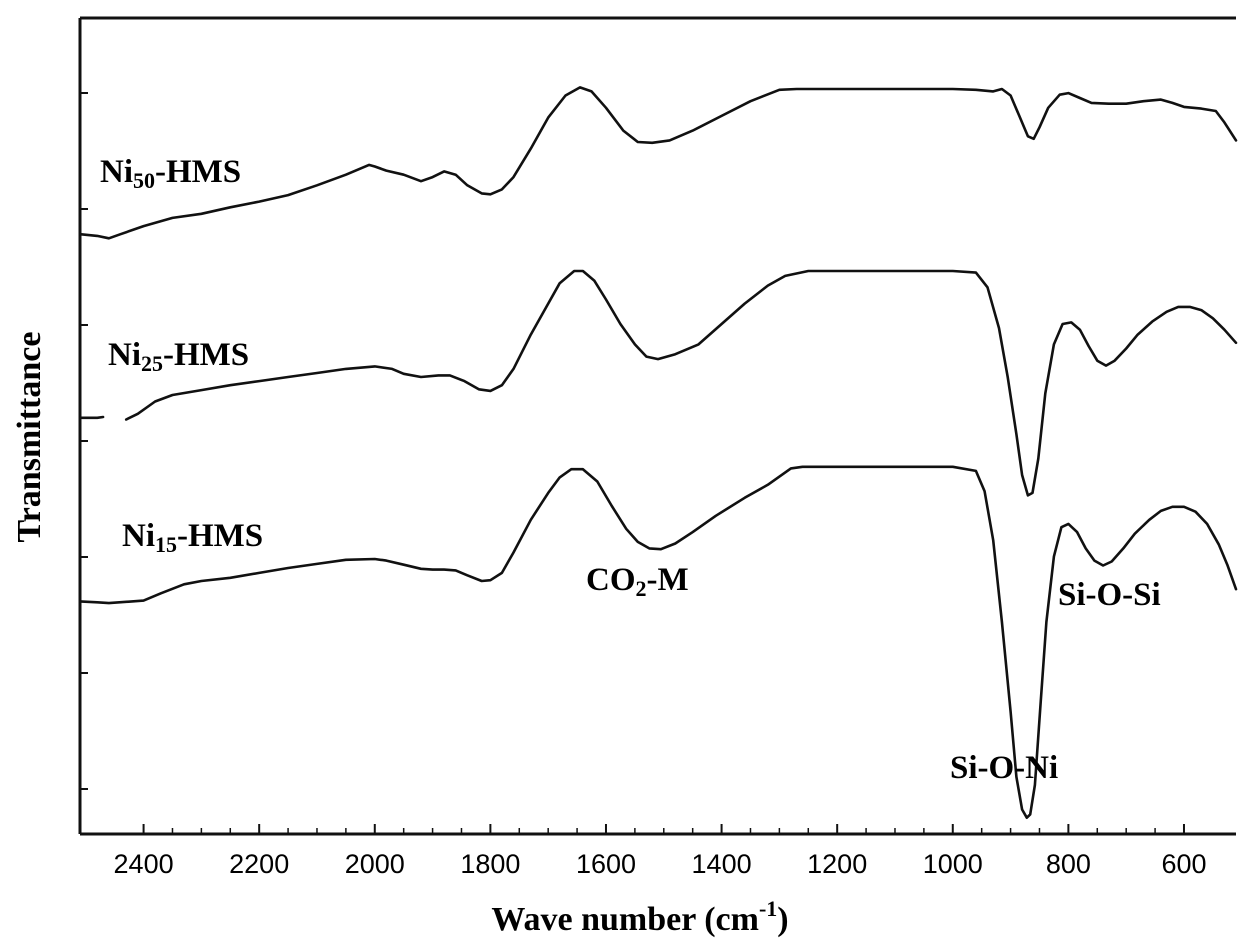 This screenshot has width=1248, height=945. I want to click on y-ticks, so click(84, 441).